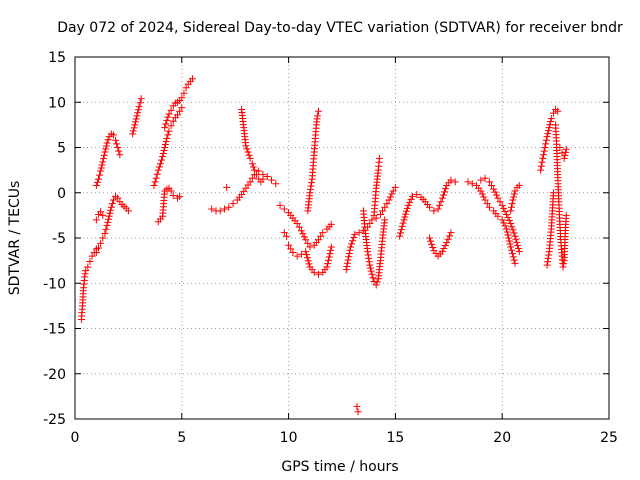 Image resolution: width=640 pixels, height=480 pixels. Describe the element at coordinates (609, 438) in the screenshot. I see `x-tick-label: 25` at that location.